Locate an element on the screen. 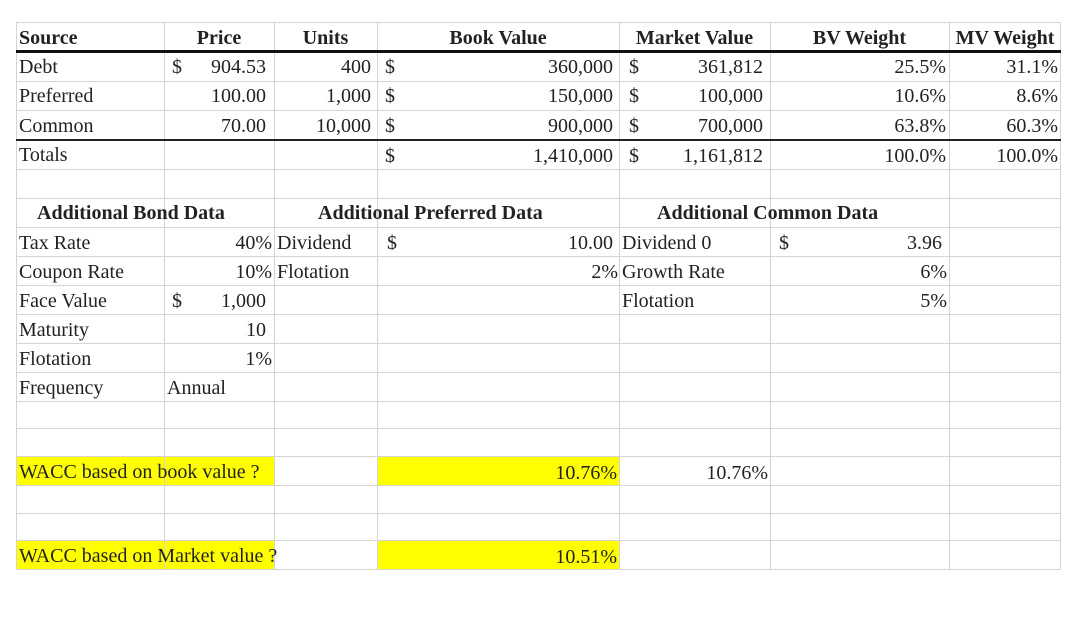  cell-units: 1,000 is located at coordinates (348, 96).